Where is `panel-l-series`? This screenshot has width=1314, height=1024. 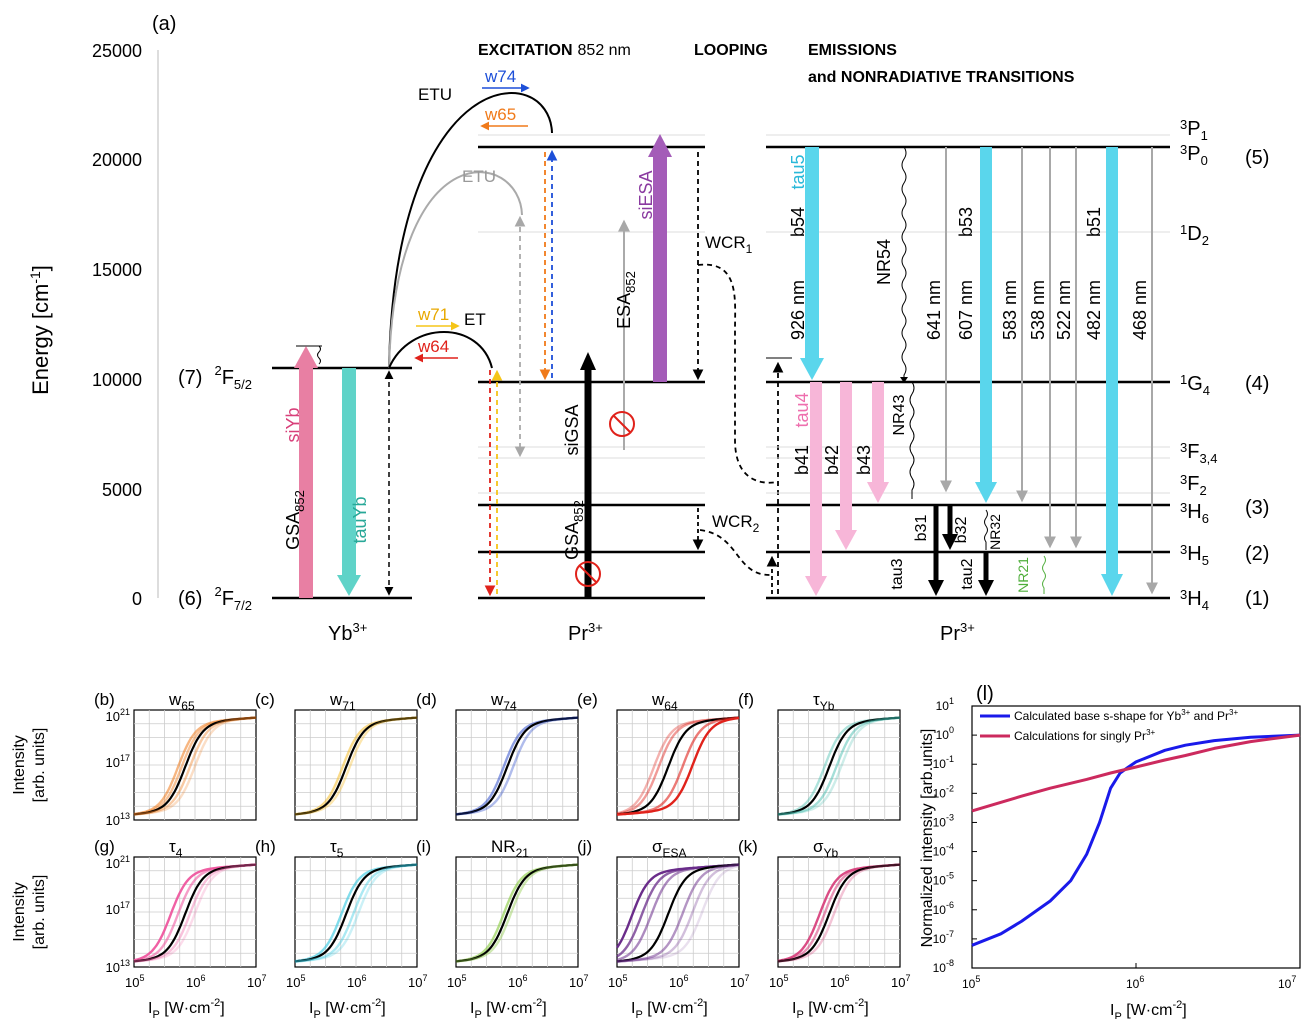 panel-l-series is located at coordinates (1136, 840).